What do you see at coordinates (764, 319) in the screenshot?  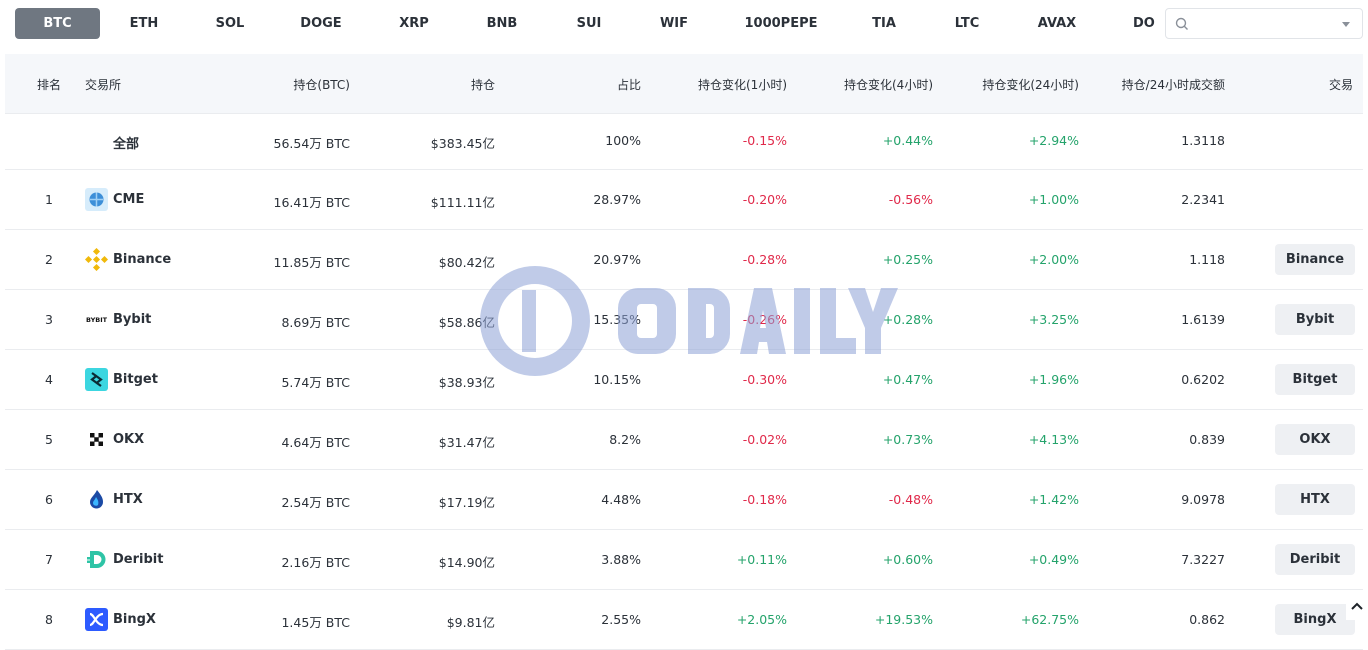 I see `cell-change-1h: -0.26%` at bounding box center [764, 319].